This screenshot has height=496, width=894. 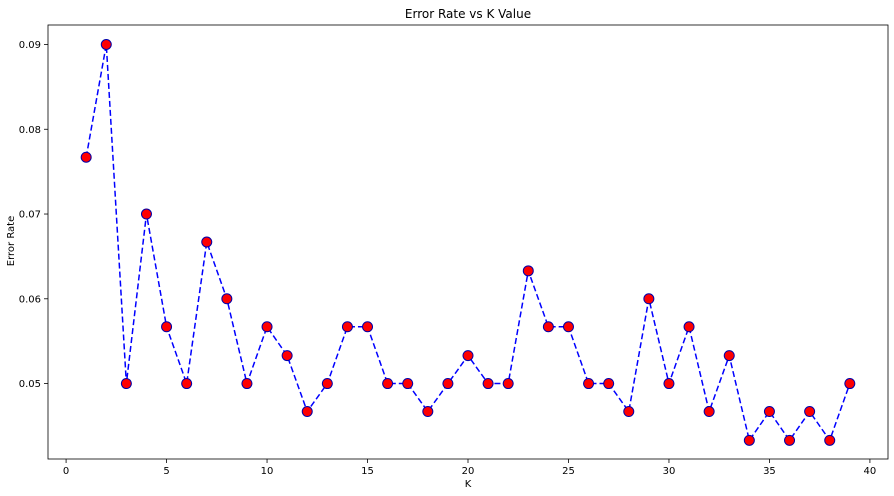 I want to click on y-tick-label: 0.08, so click(x=30, y=130).